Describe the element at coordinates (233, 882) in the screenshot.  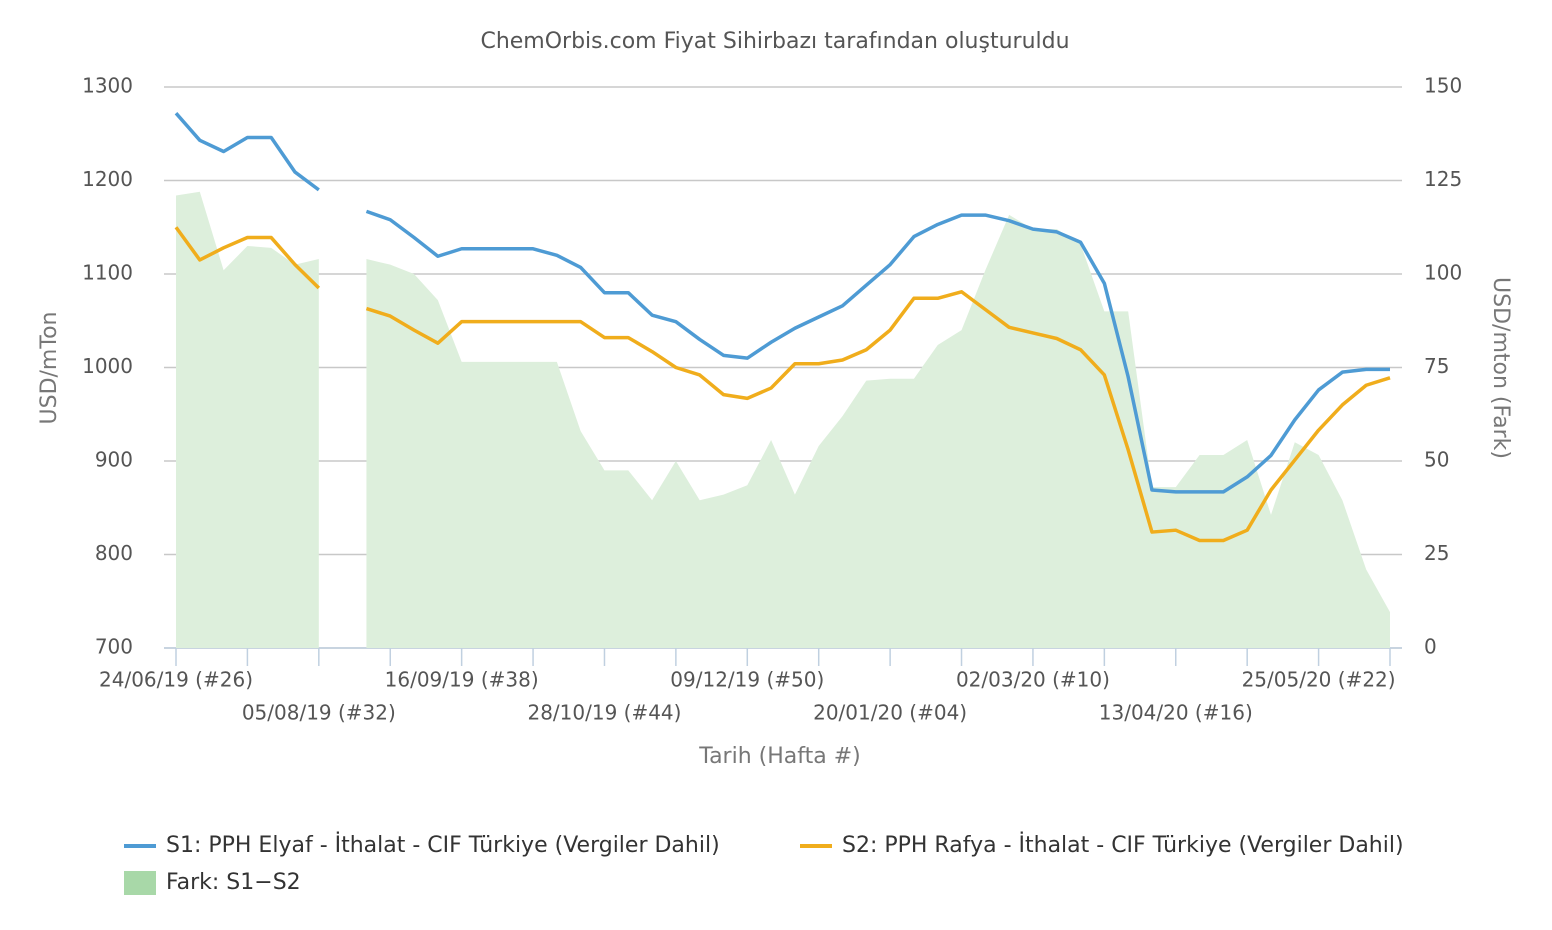
I see `legend-label: Fark: S1−S2` at that location.